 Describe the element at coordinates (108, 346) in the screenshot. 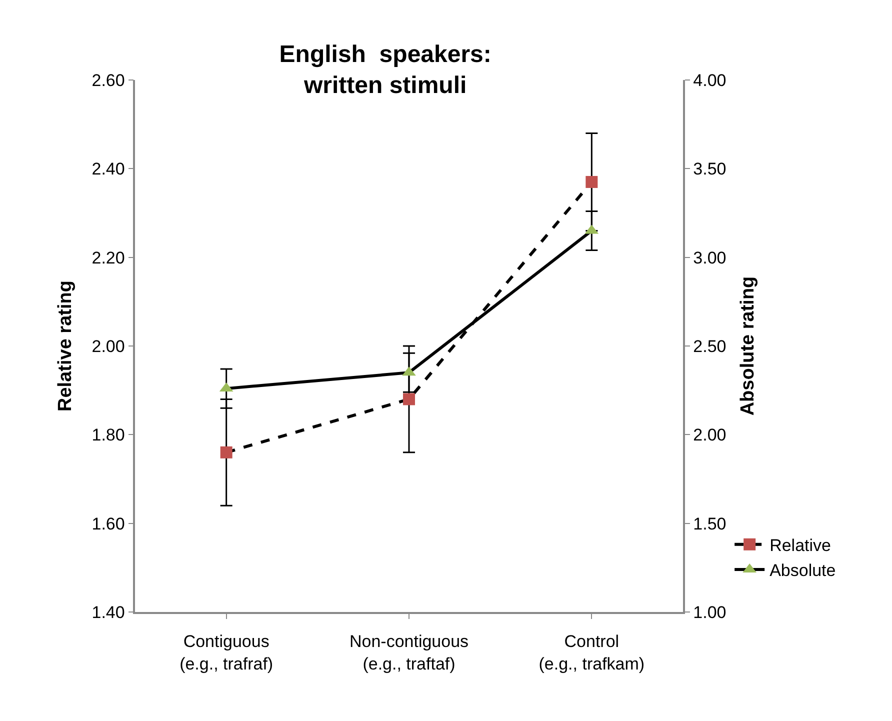

I see `y-tick-label: 2.00` at that location.